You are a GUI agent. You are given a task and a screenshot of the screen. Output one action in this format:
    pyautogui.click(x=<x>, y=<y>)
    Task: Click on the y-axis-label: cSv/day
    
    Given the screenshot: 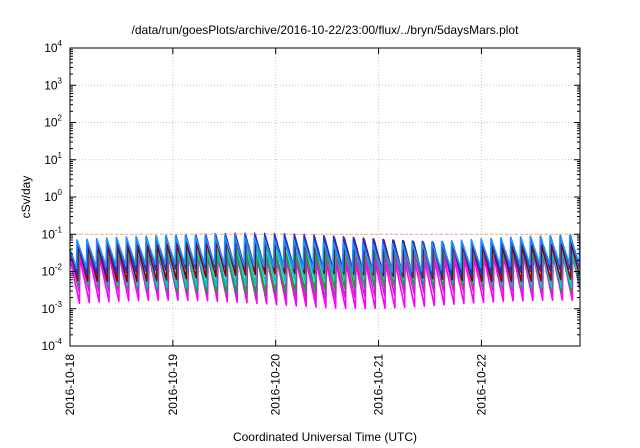 What is the action you would take?
    pyautogui.click(x=26, y=197)
    